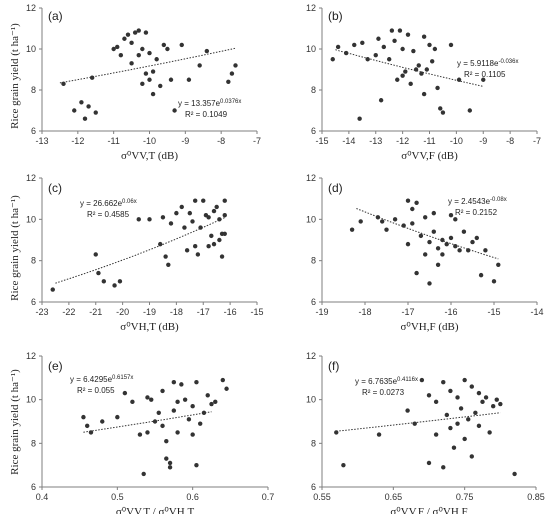 The image size is (550, 514). I want to click on r2-label: R² = 0.1105, so click(485, 74).